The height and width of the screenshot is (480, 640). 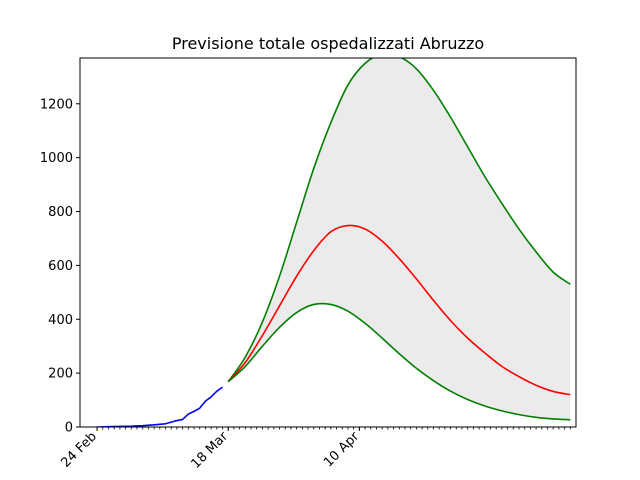 What do you see at coordinates (342, 450) in the screenshot?
I see `x-tick-label: 10 Apr` at bounding box center [342, 450].